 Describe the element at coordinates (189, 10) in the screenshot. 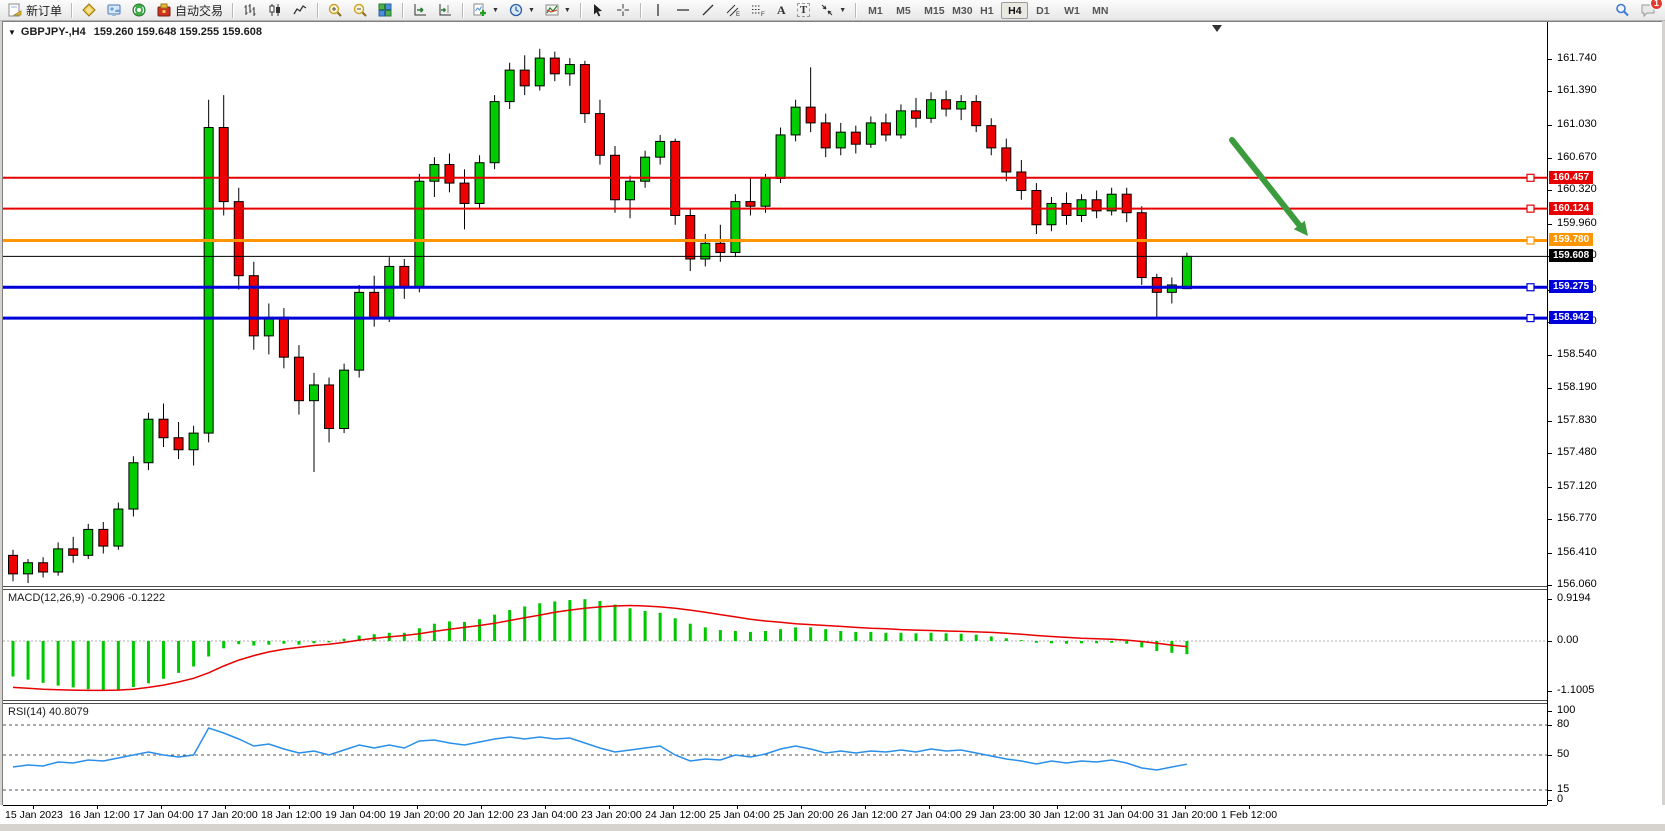

I see `auto-trading-button: 自动交易` at that location.